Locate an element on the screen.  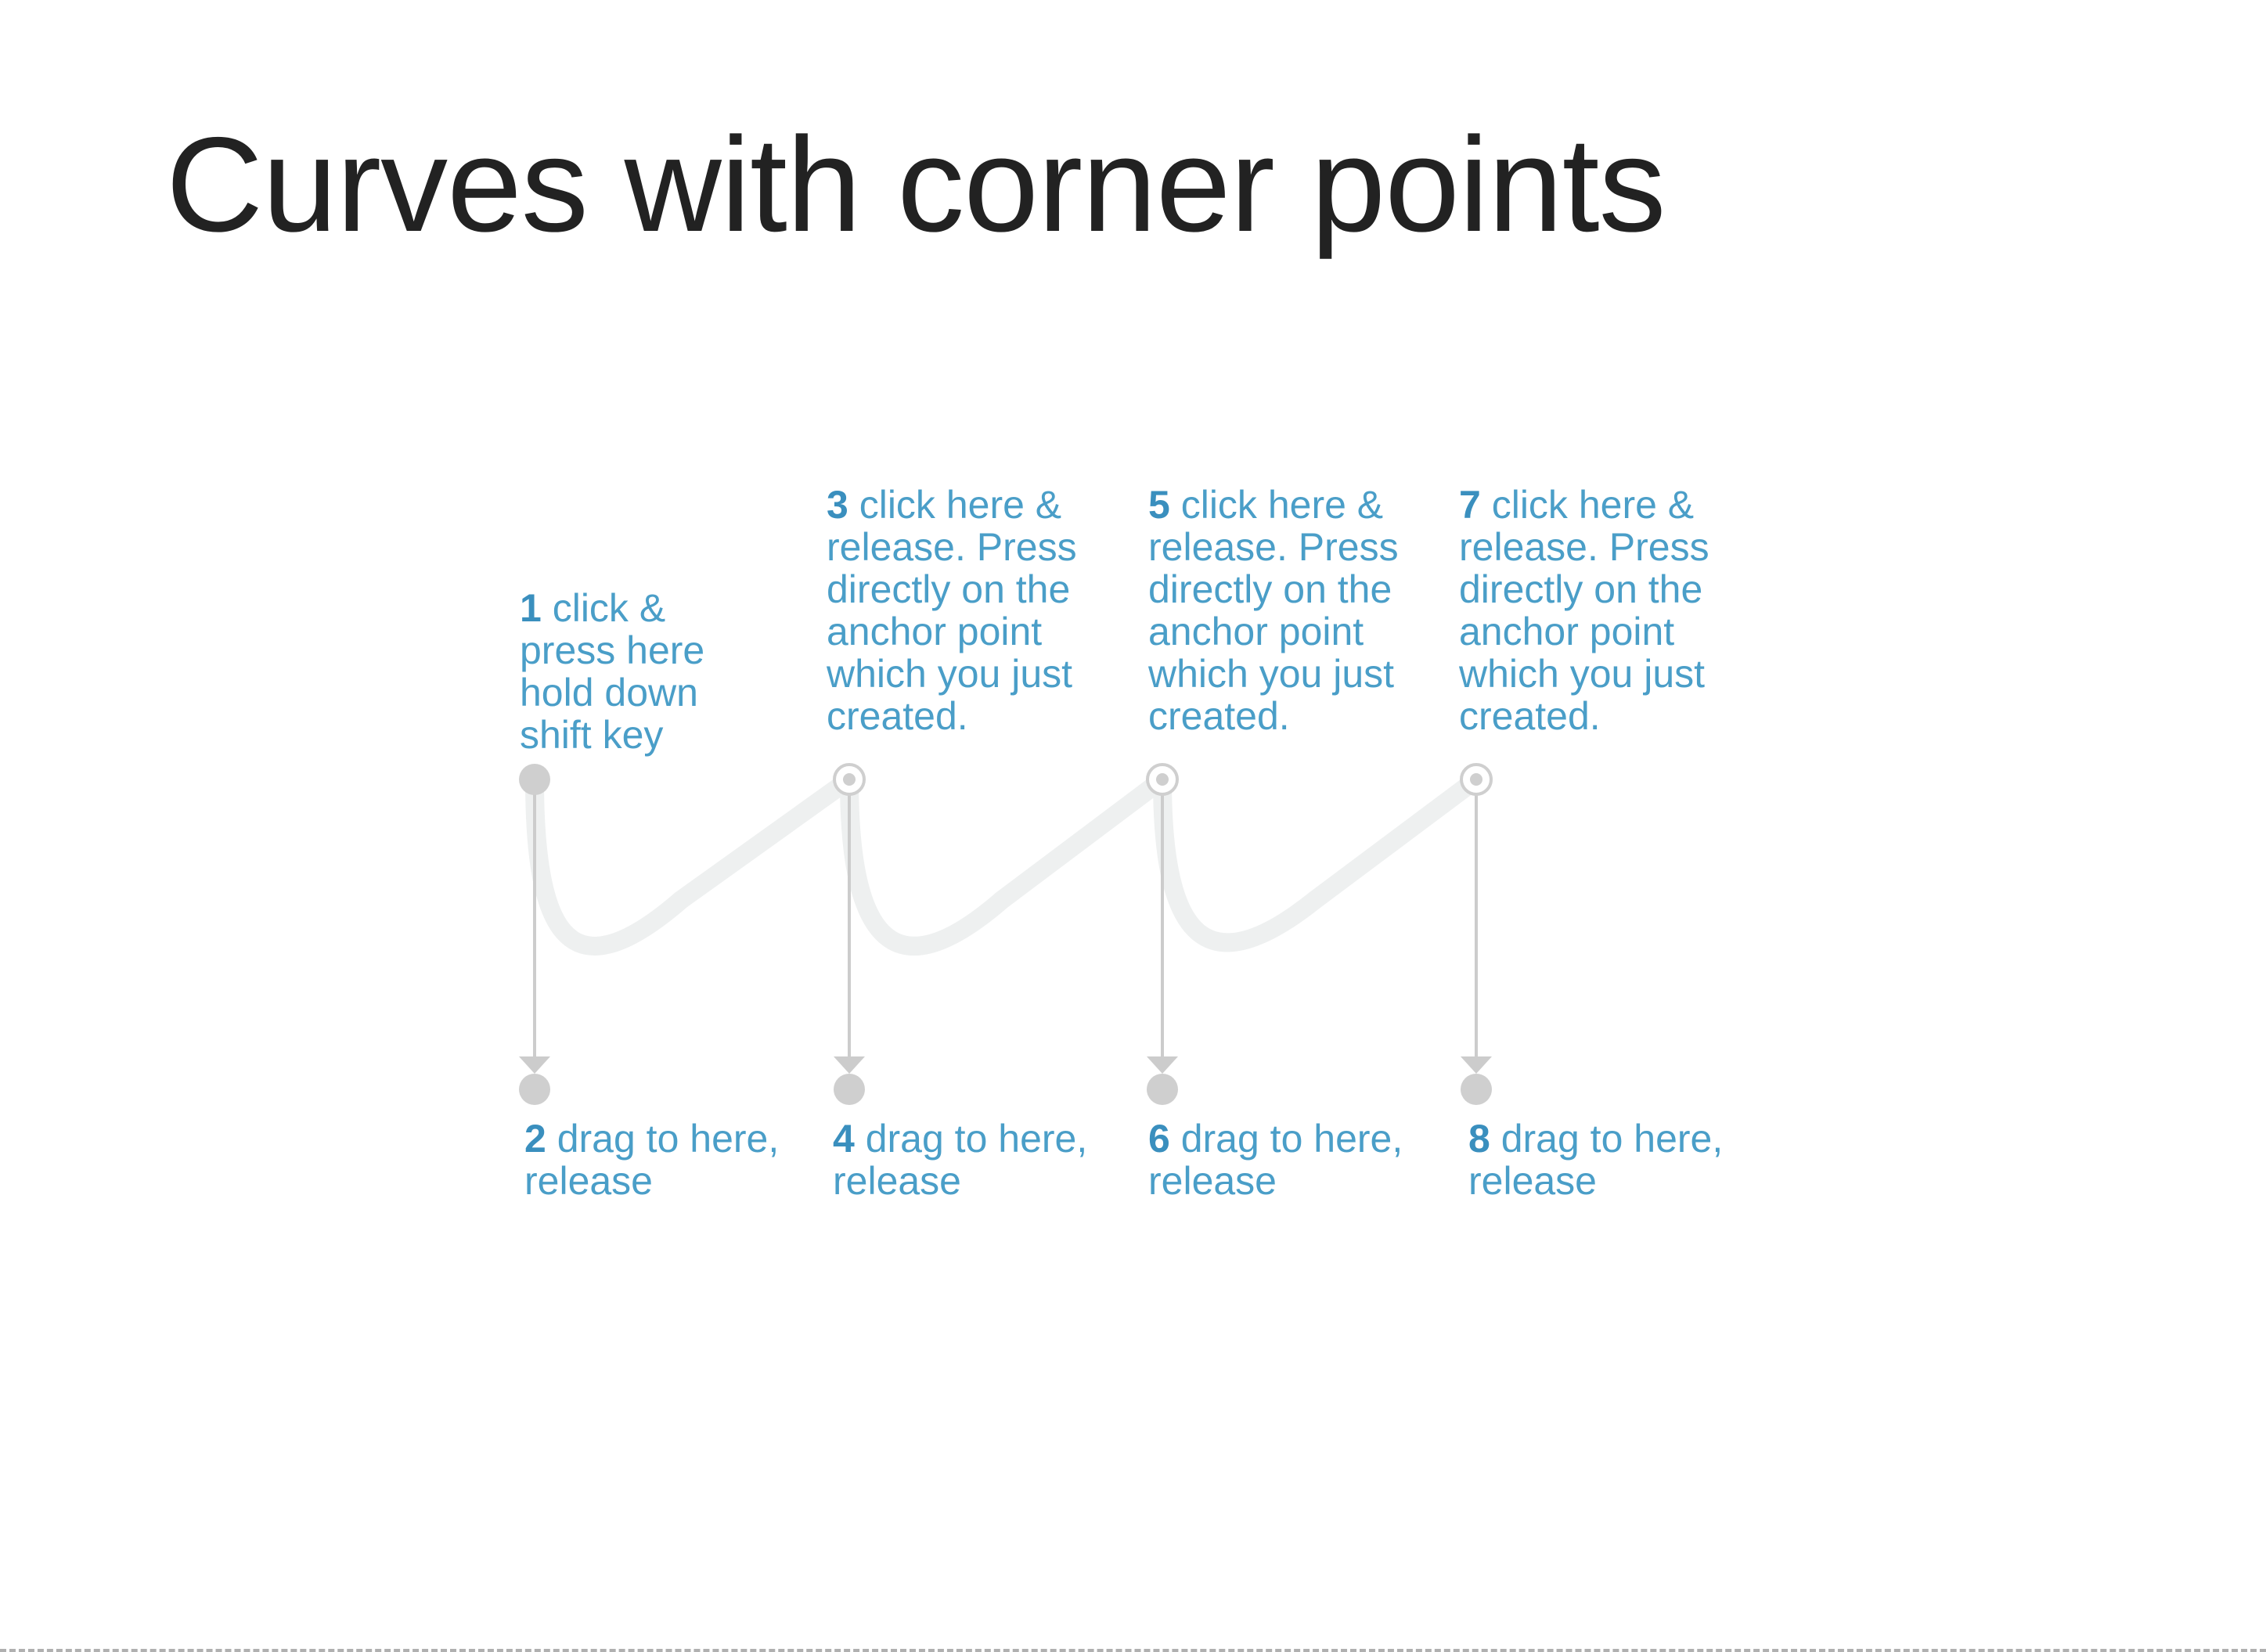
step-label-8: 8 drag to here, release is located at coordinates (1596, 1160).